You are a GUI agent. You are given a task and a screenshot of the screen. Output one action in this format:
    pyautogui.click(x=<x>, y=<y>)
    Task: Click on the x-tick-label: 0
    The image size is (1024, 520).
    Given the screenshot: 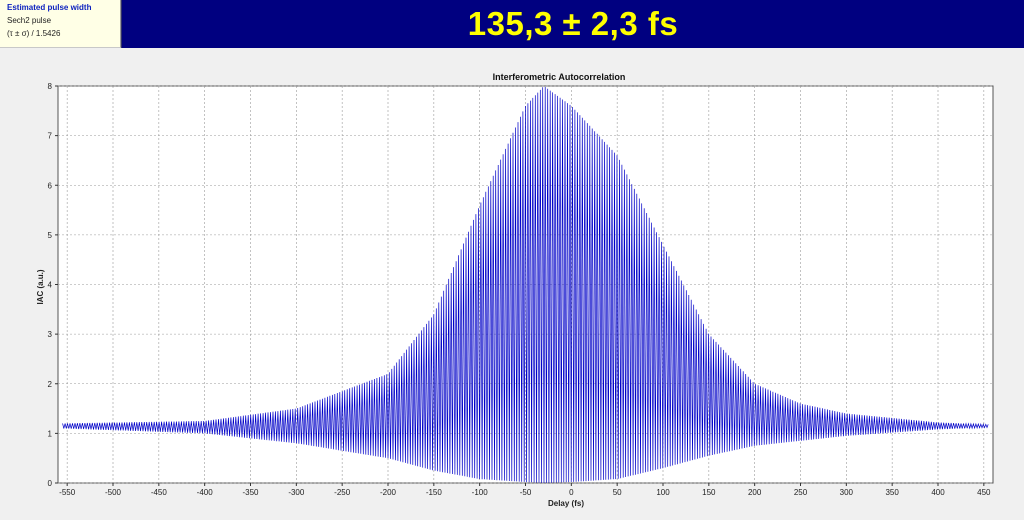 What is the action you would take?
    pyautogui.click(x=571, y=492)
    